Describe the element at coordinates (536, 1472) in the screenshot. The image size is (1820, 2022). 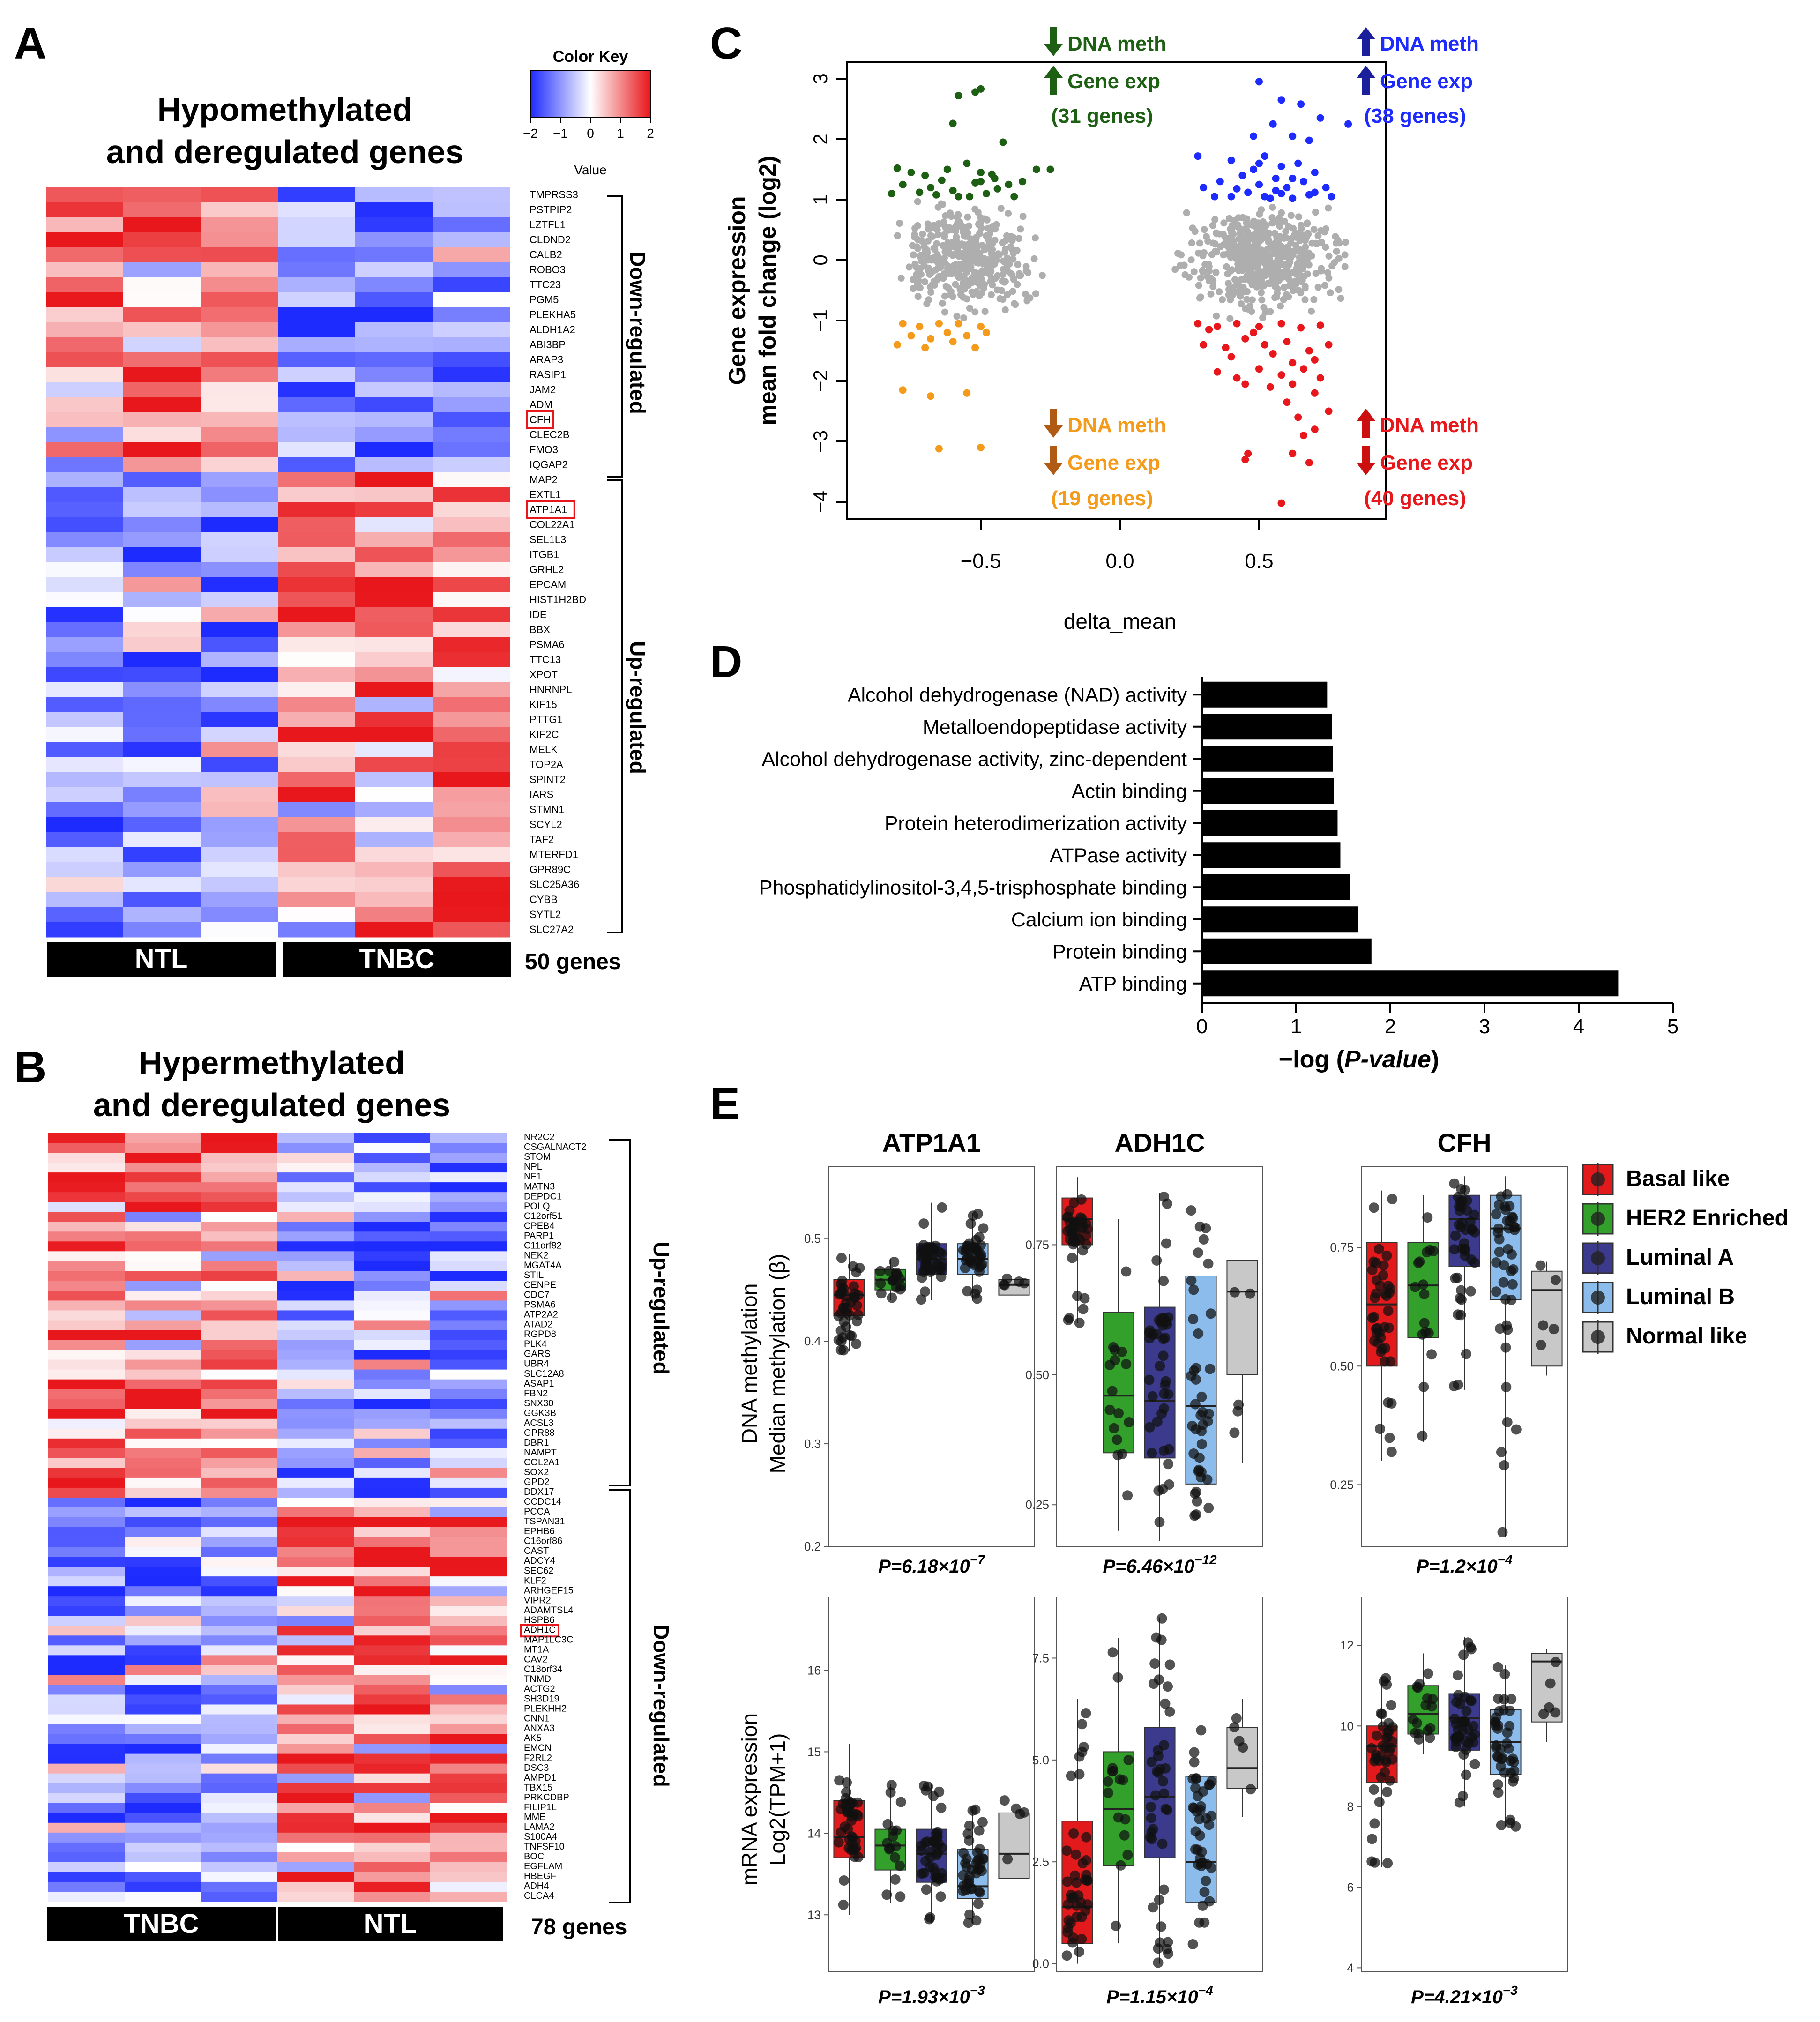
I see `gene-label: SOX2` at that location.